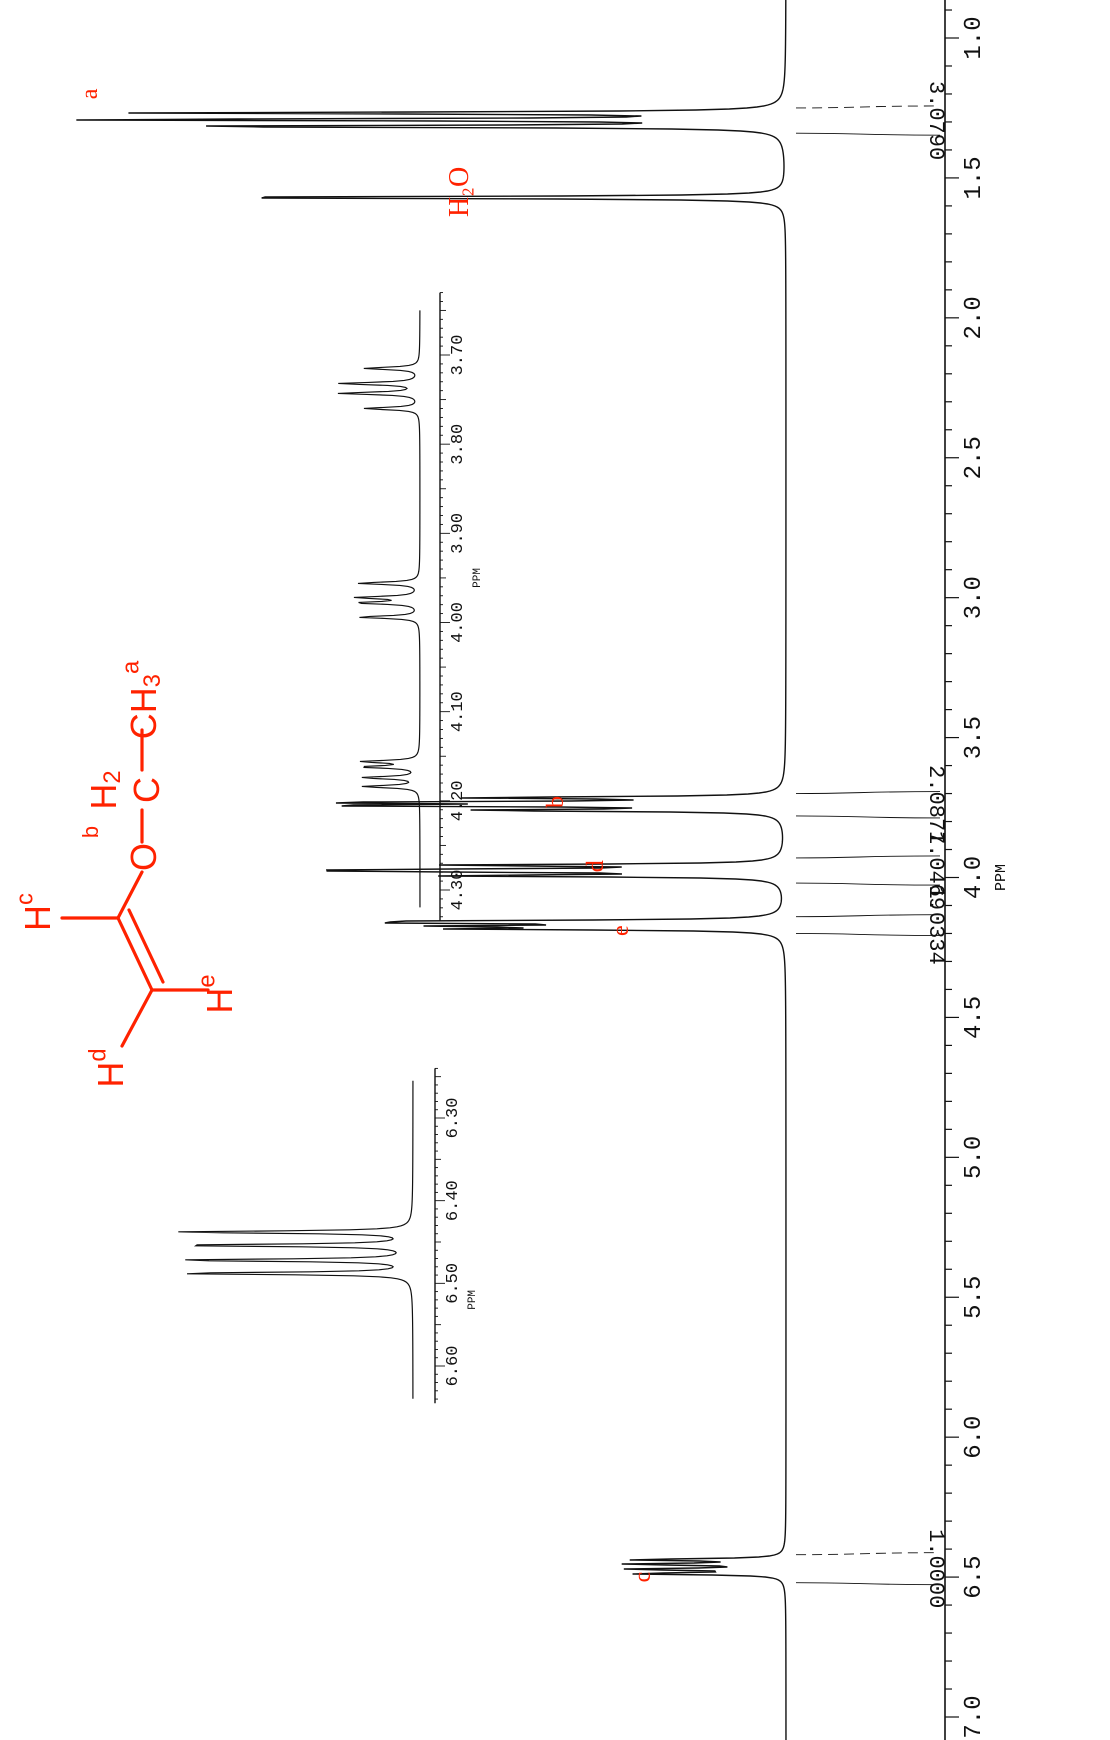 Image resolution: width=1110 pixels, height=1740 pixels. I want to click on inset-2-tick-label: 6.30, so click(453, 1118).